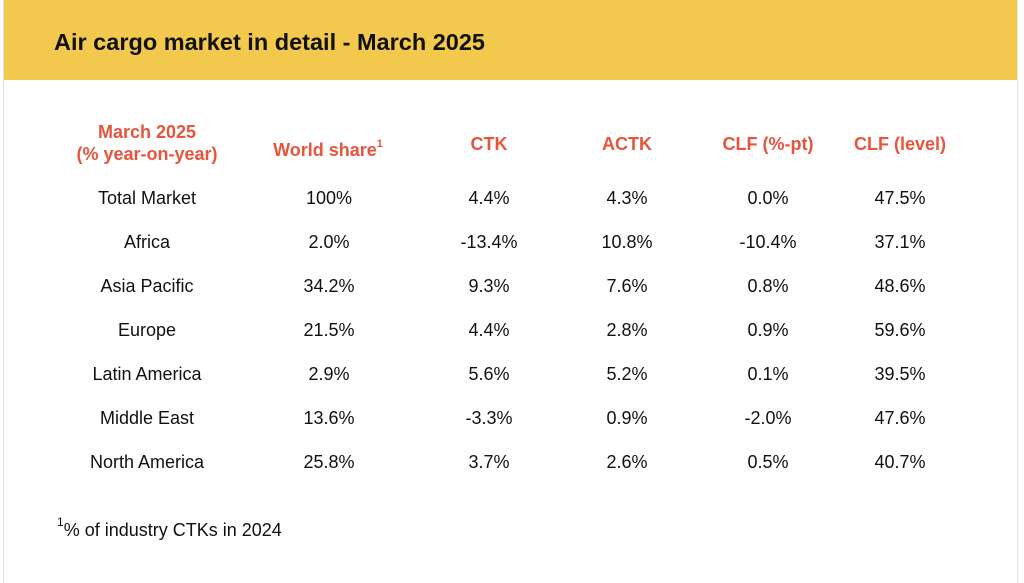 The width and height of the screenshot is (1024, 583). Describe the element at coordinates (489, 286) in the screenshot. I see `cell-ctk: 9.3%` at that location.